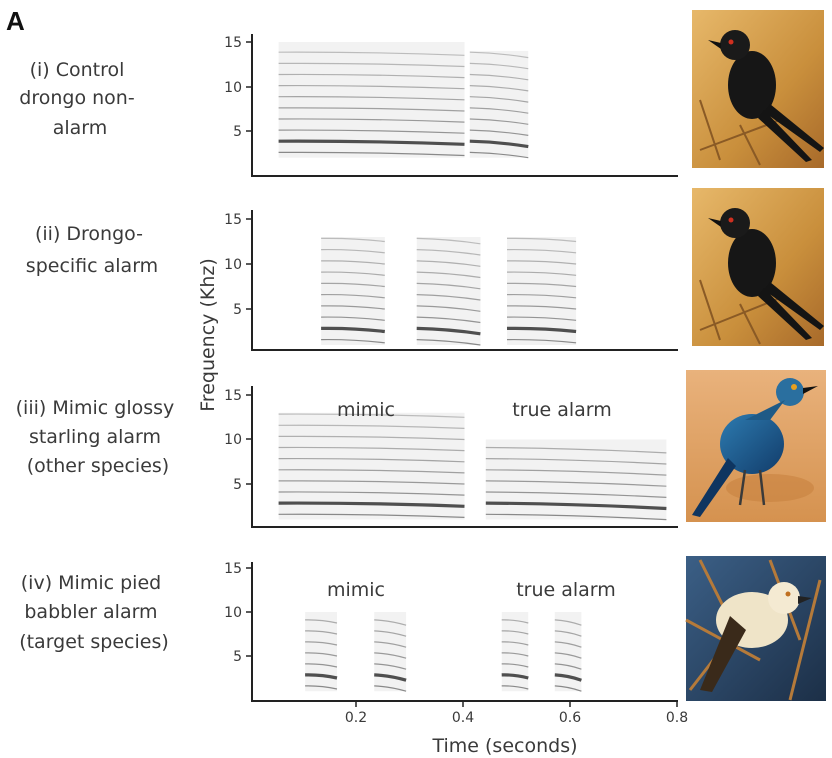 The image size is (832, 758). Describe the element at coordinates (356, 590) in the screenshot. I see `annotation-mimic: mimic` at that location.